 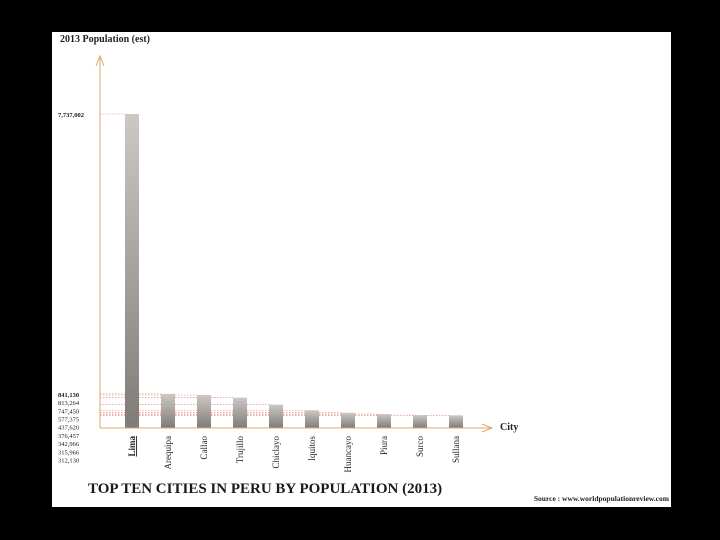 I want to click on y-axis-arrow, so click(x=100, y=60).